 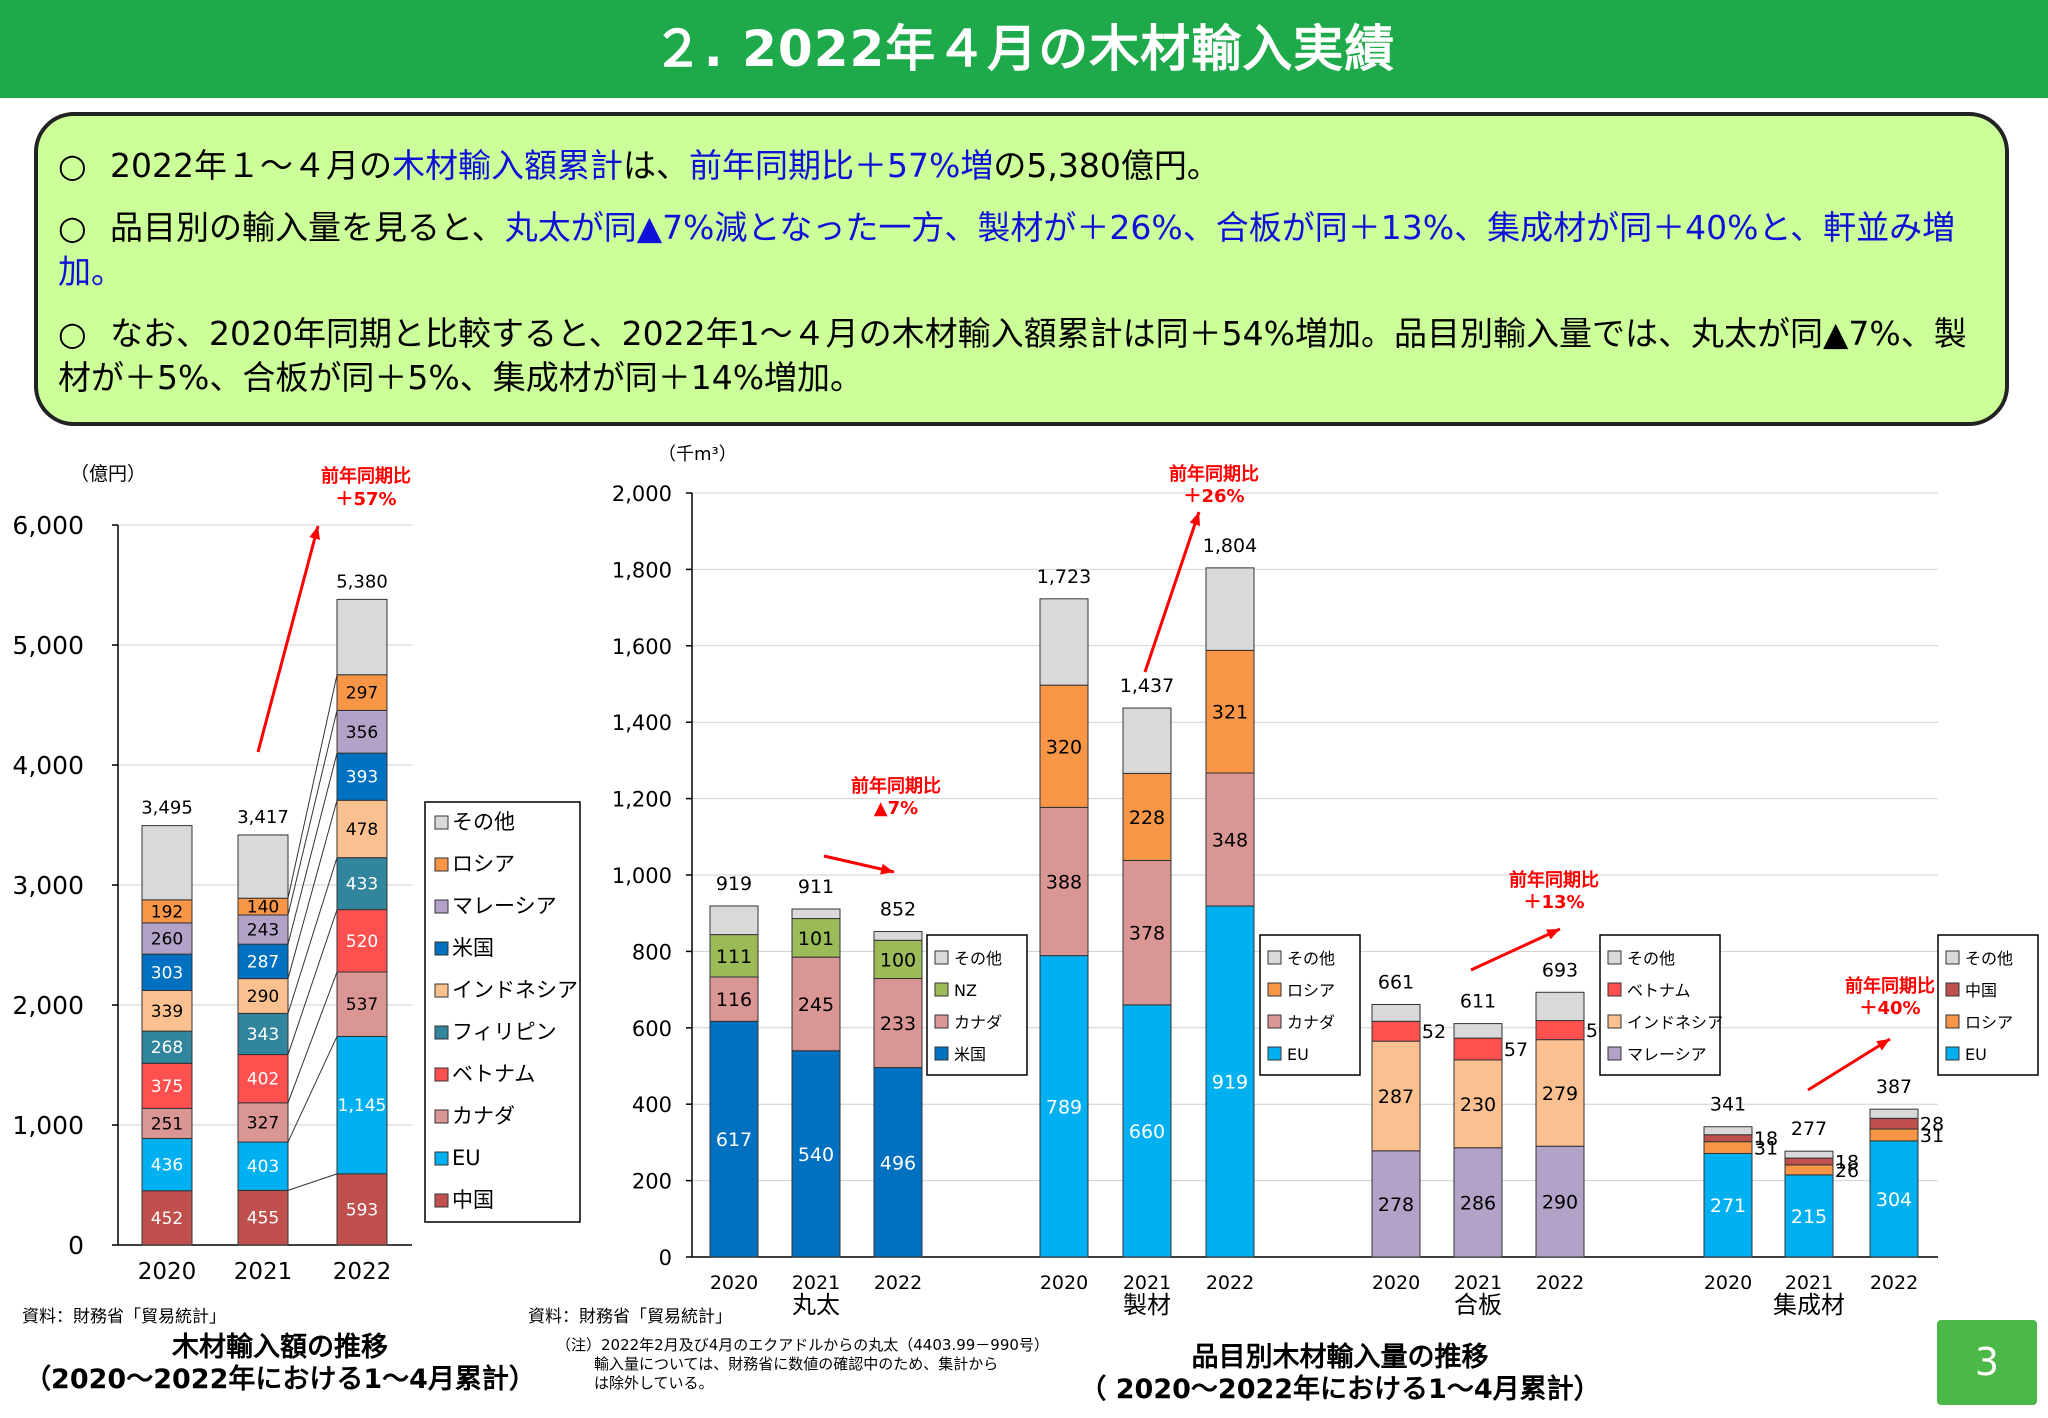 I want to click on data-label: 327, so click(x=263, y=1123).